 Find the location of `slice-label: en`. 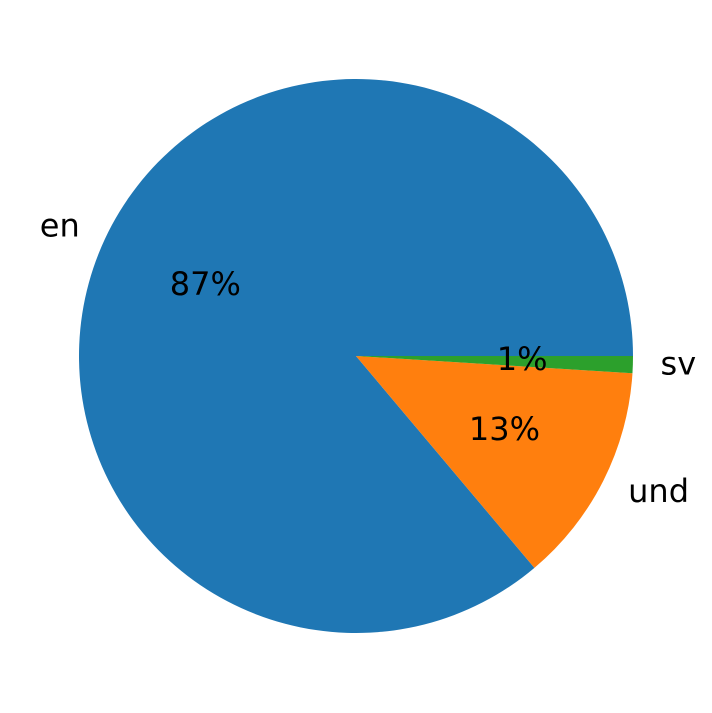

slice-label: en is located at coordinates (60, 225).